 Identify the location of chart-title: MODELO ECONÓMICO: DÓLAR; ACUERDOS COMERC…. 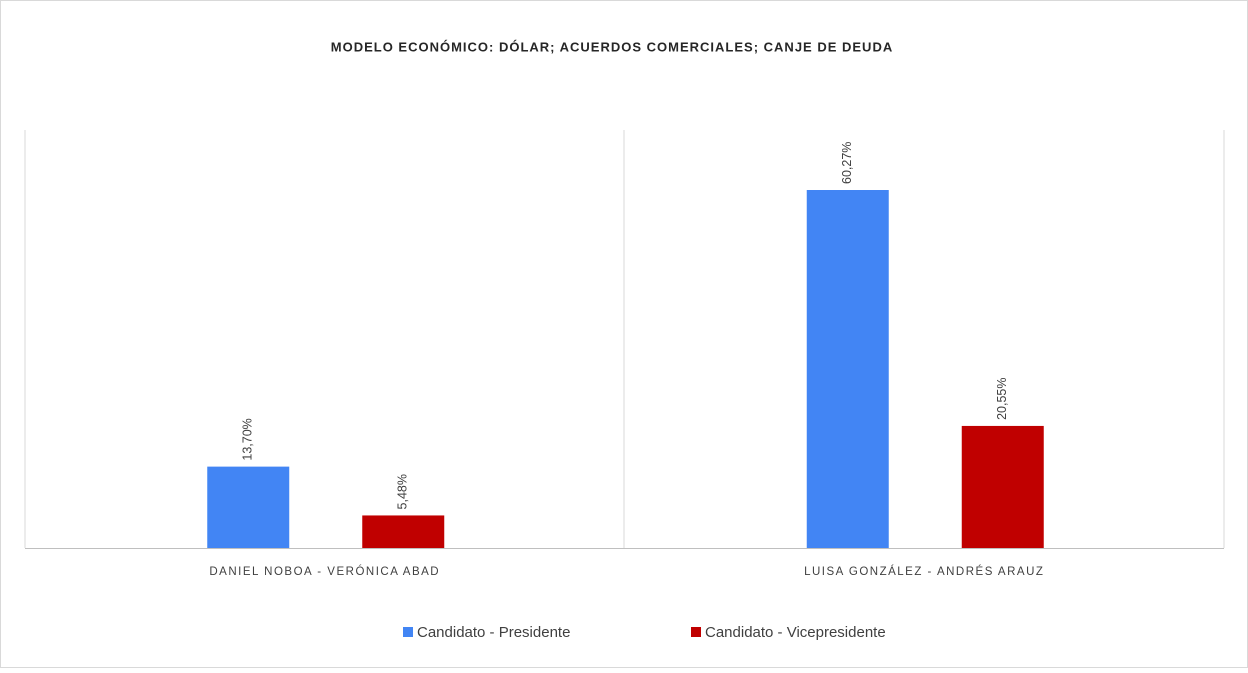
(612, 46).